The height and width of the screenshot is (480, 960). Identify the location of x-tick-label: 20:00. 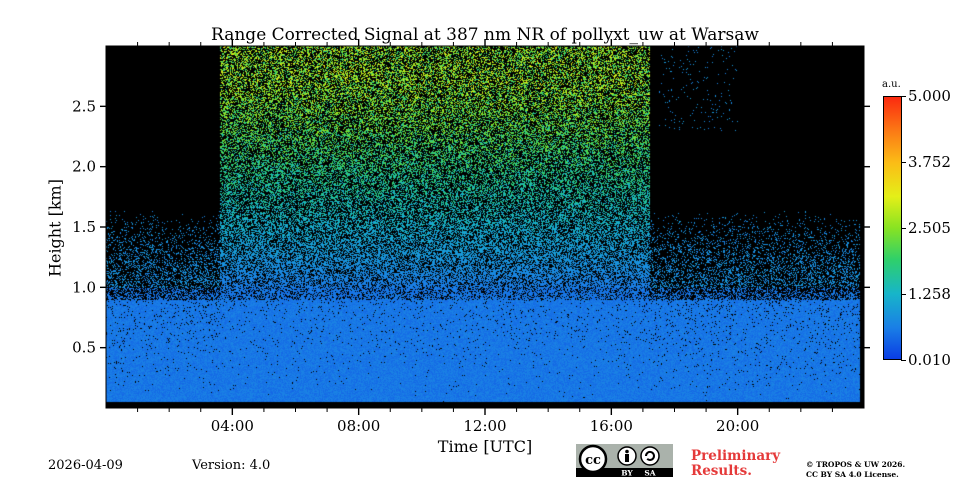
(737, 426).